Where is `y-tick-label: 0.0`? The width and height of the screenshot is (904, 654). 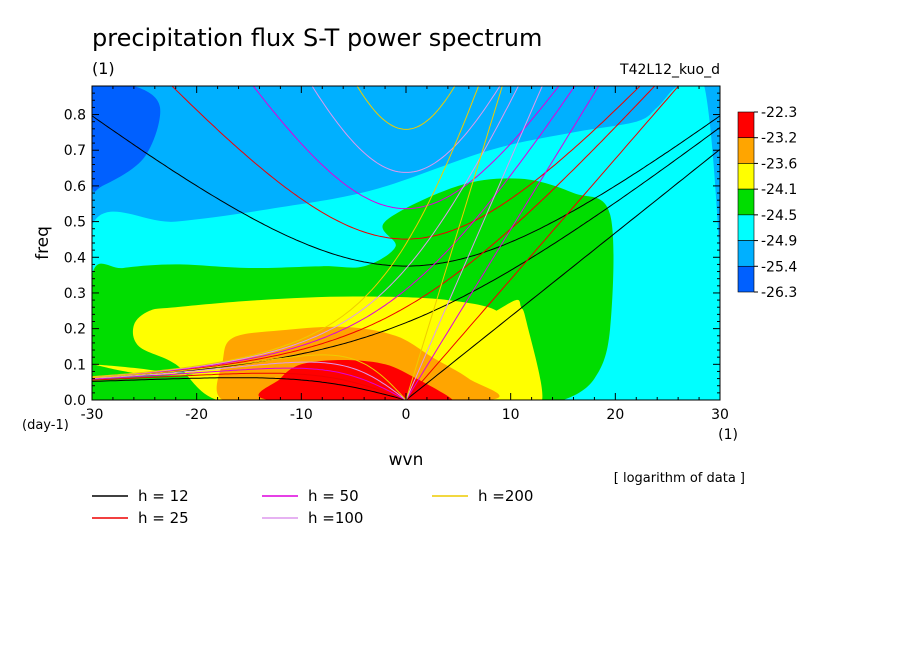
y-tick-label: 0.0 is located at coordinates (75, 401).